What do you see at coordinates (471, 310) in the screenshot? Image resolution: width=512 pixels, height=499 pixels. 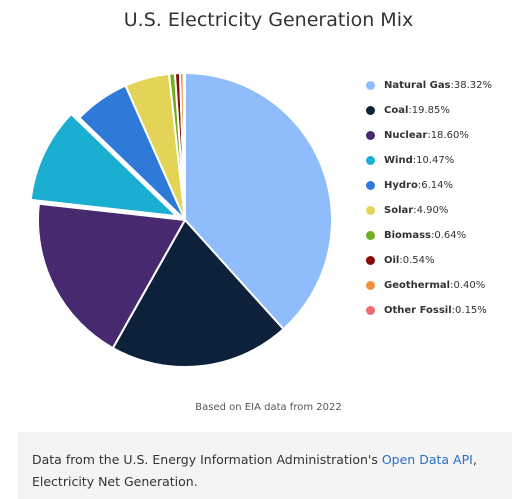 I see `legend-value: 0.15%` at bounding box center [471, 310].